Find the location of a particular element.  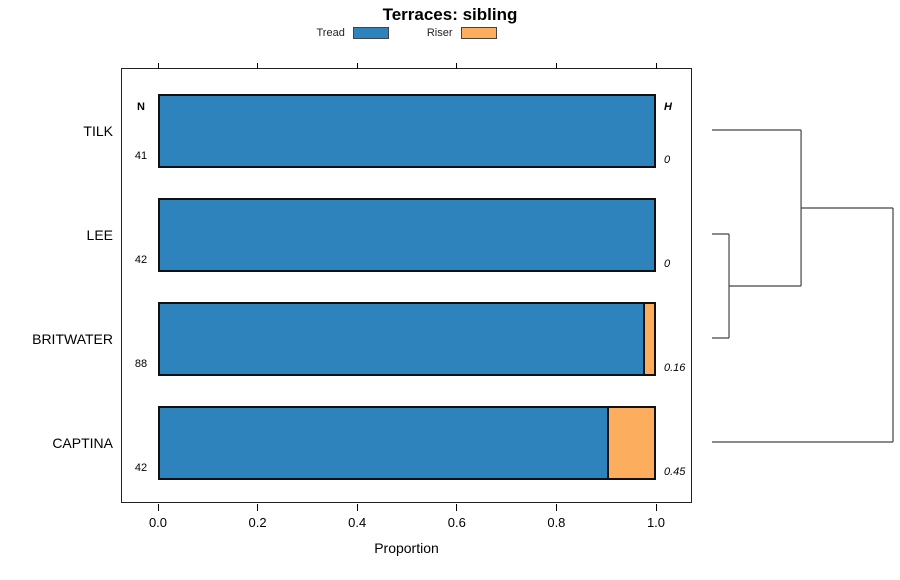

axis-tick-label: 0.2 is located at coordinates (257, 522).